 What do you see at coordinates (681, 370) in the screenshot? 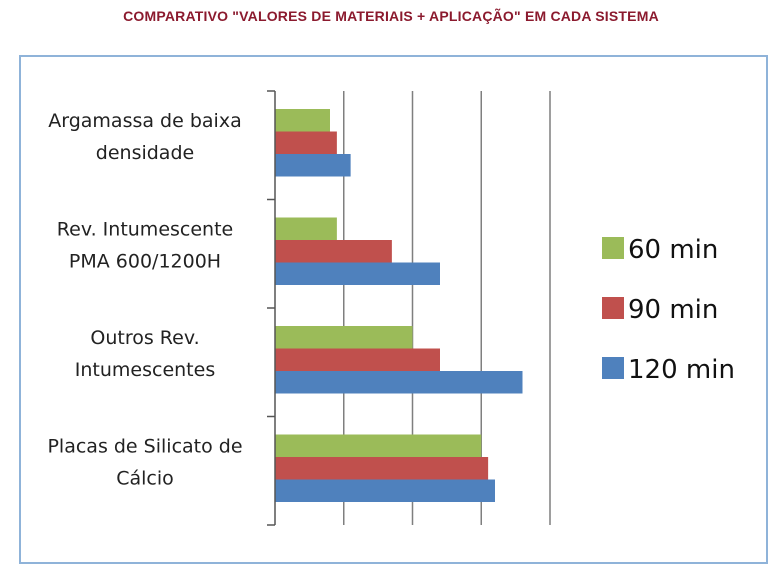
I see `legend-label: 120 min` at bounding box center [681, 370].